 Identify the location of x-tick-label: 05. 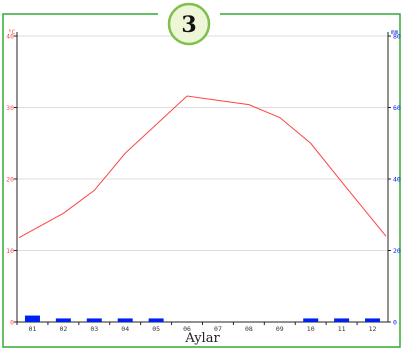
(156, 329).